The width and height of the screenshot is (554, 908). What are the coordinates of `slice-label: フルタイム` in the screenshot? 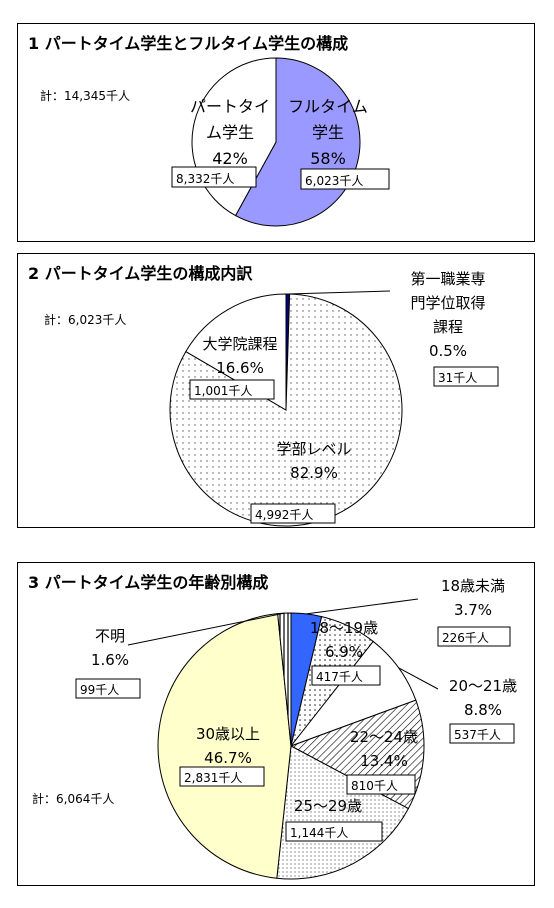 It's located at (328, 106).